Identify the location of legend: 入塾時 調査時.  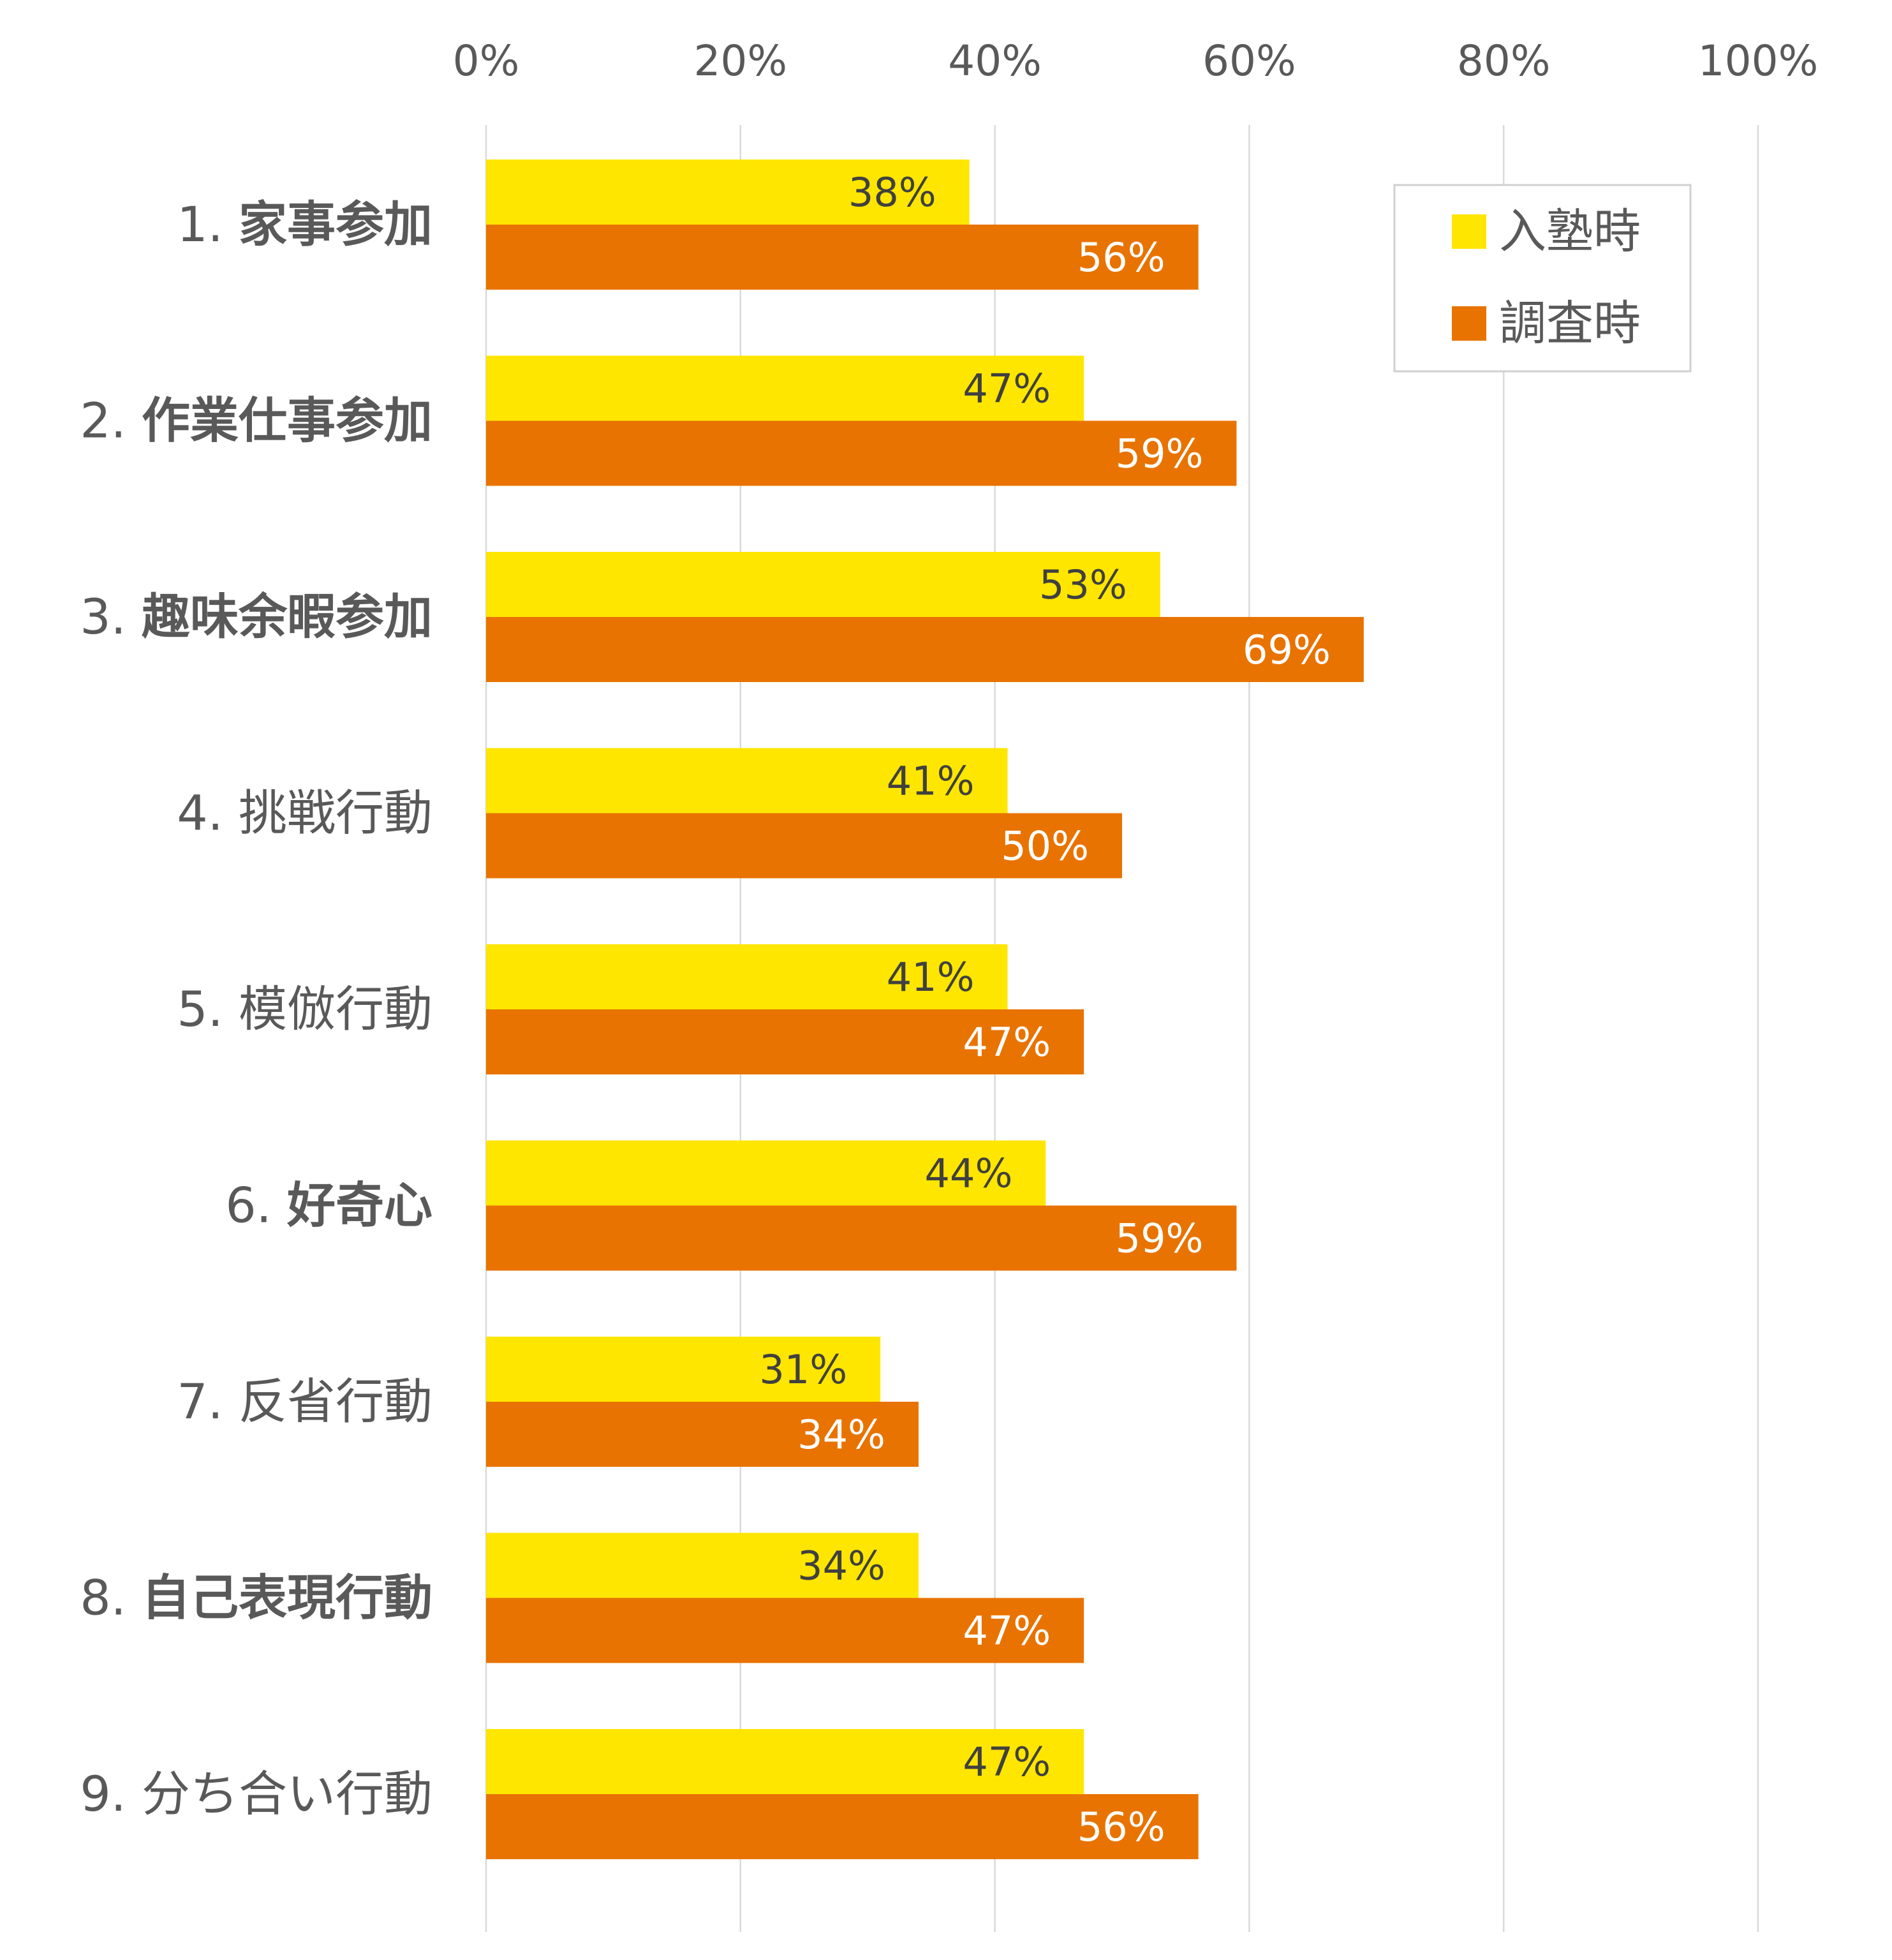
(1543, 278).